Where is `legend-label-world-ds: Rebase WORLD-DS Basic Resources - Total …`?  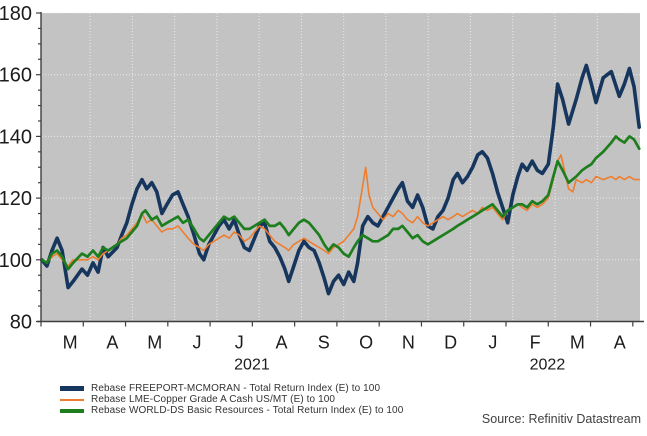
legend-label-world-ds: Rebase WORLD-DS Basic Resources - Total … is located at coordinates (247, 410).